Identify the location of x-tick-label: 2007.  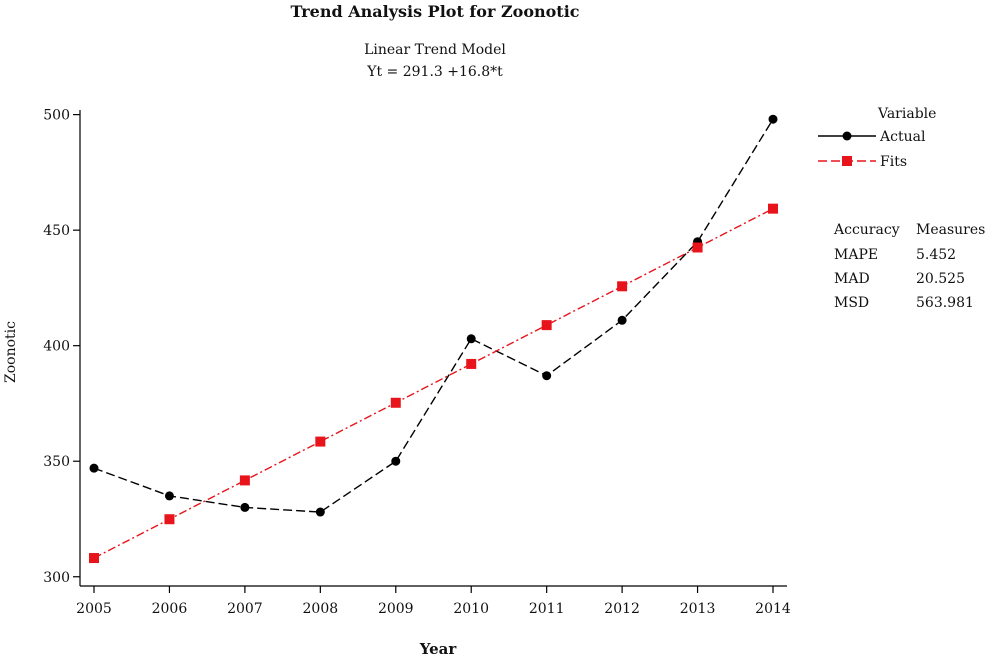
(245, 609).